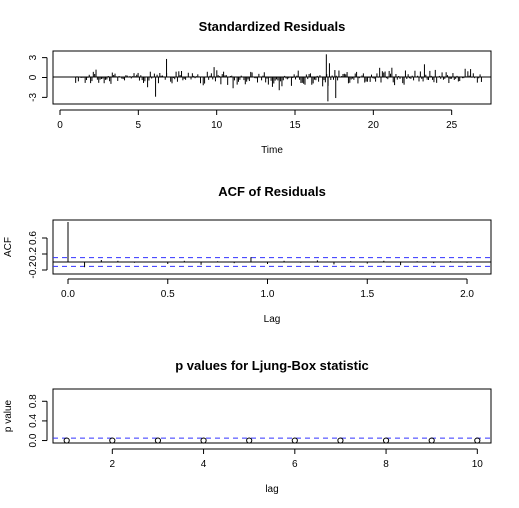 This screenshot has width=519, height=508. I want to click on x-tick-label: 25, so click(452, 125).